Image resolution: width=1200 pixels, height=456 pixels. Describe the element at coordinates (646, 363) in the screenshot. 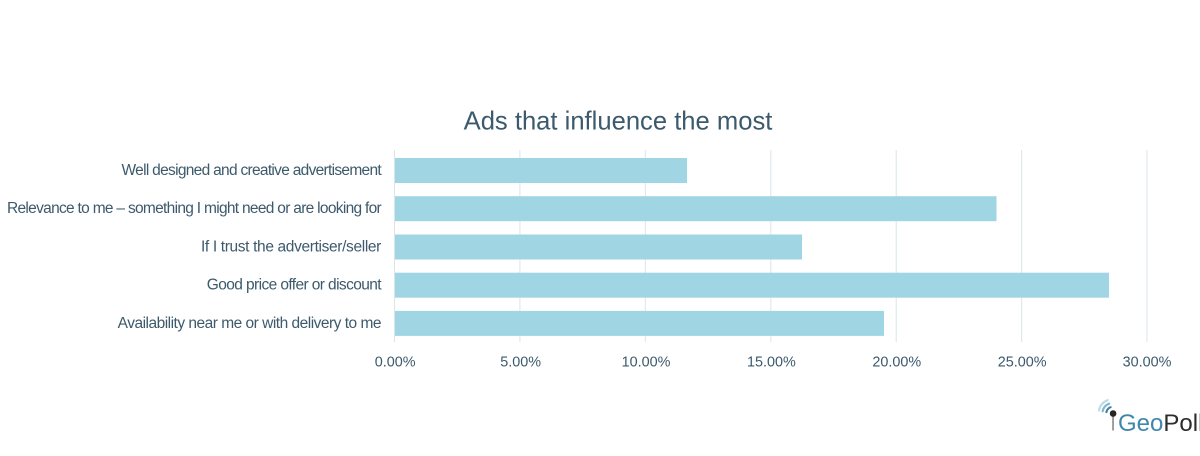

I see `svg-text: 10.00%` at that location.